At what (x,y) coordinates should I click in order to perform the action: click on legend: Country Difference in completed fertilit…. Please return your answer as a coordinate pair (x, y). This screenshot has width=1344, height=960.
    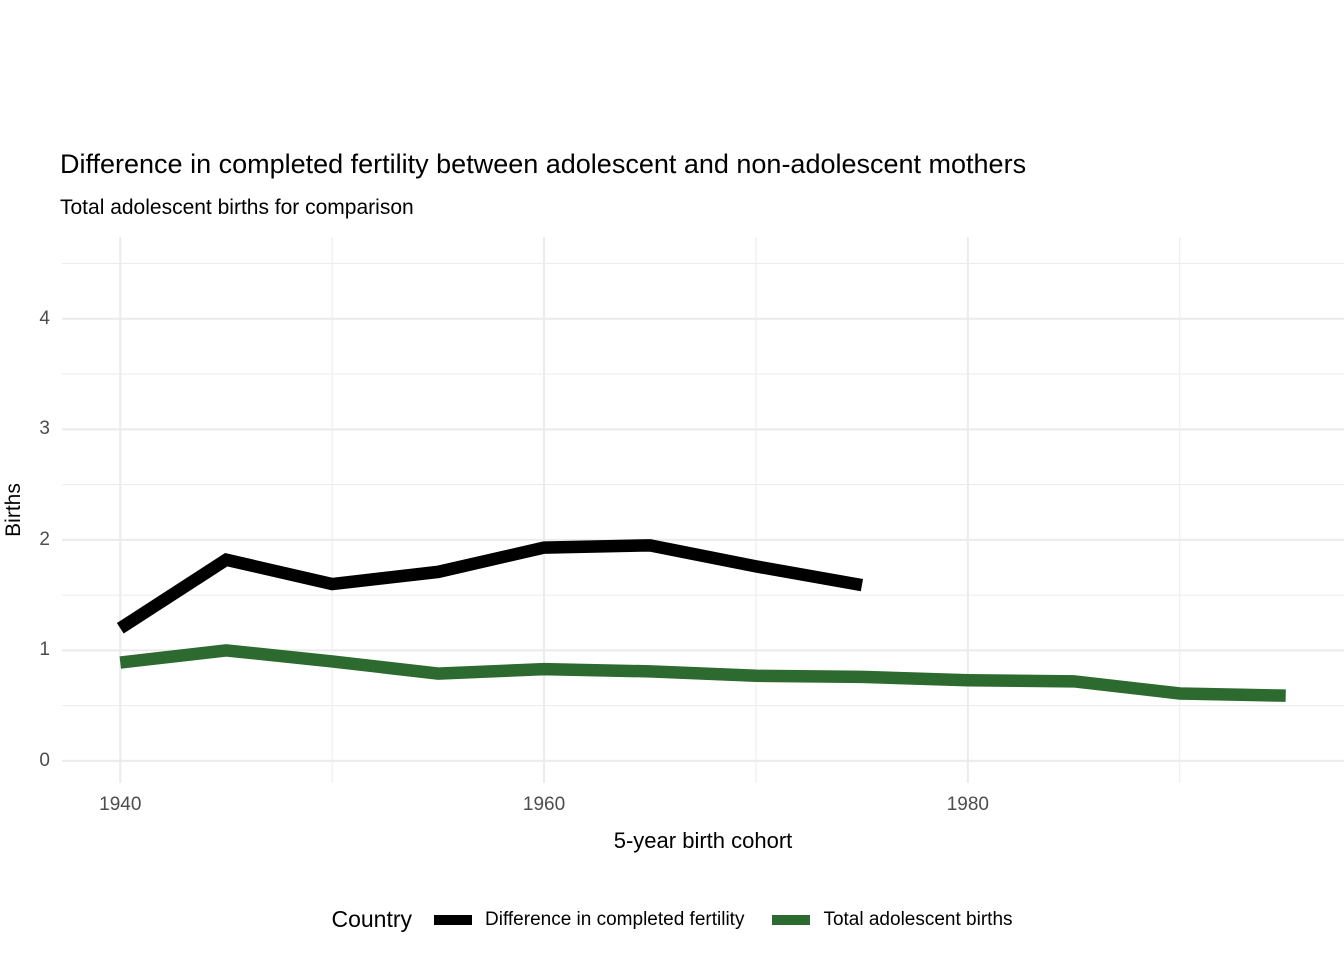
    Looking at the image, I should click on (672, 919).